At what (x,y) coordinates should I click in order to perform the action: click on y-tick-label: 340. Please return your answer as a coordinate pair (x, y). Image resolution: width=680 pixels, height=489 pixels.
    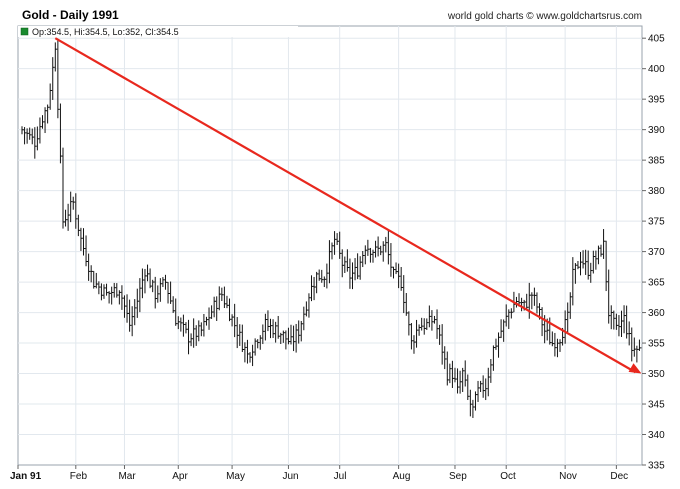
    Looking at the image, I should click on (656, 435).